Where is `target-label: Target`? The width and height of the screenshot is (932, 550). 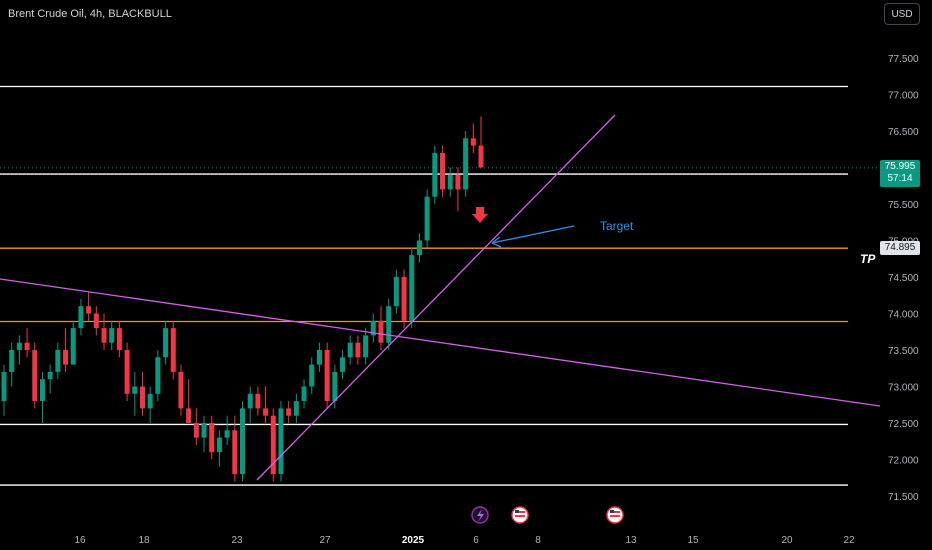
target-label: Target is located at coordinates (617, 226).